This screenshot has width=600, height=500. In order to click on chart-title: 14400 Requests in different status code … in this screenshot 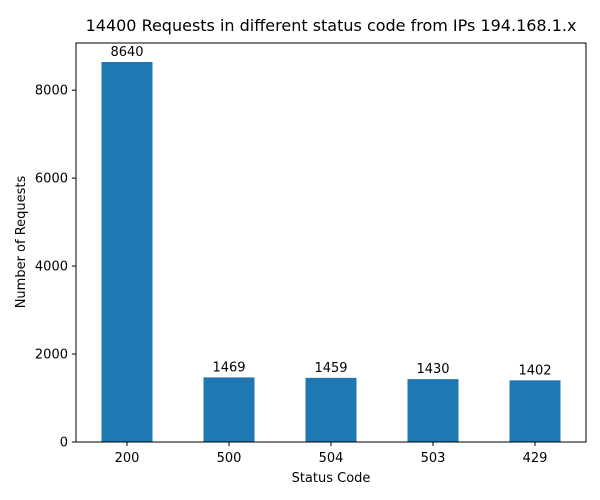, I will do `click(331, 25)`.